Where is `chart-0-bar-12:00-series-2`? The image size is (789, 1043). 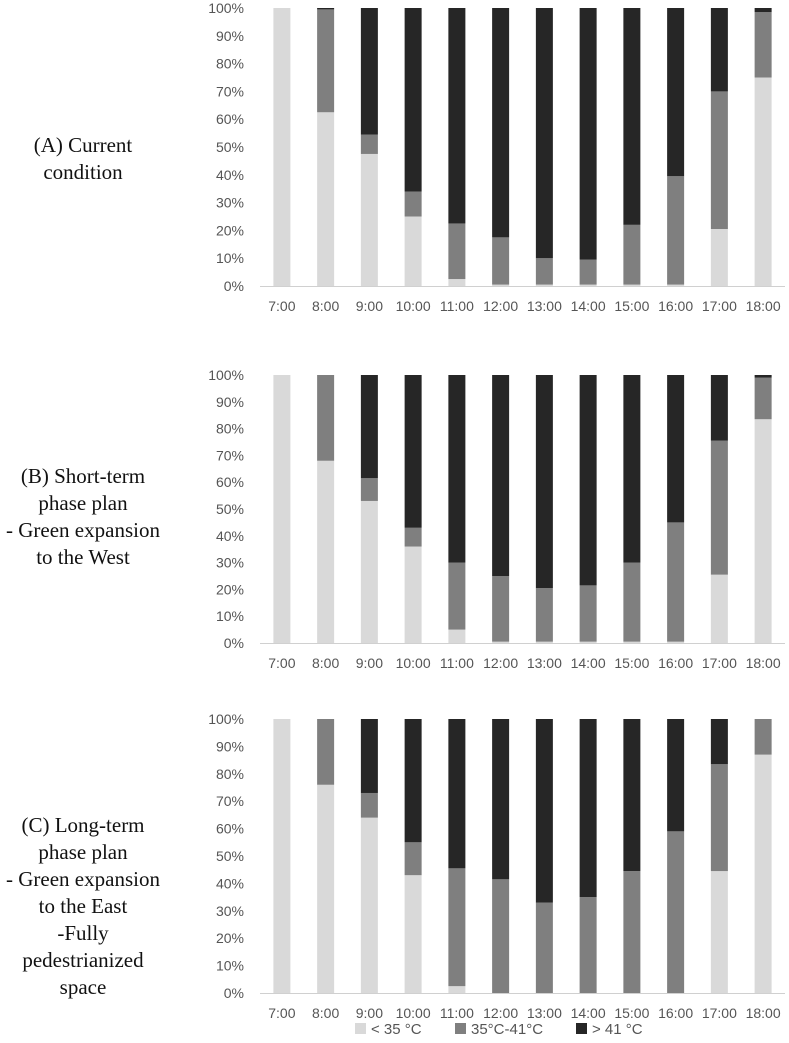 chart-0-bar-12:00-series-2 is located at coordinates (501, 123).